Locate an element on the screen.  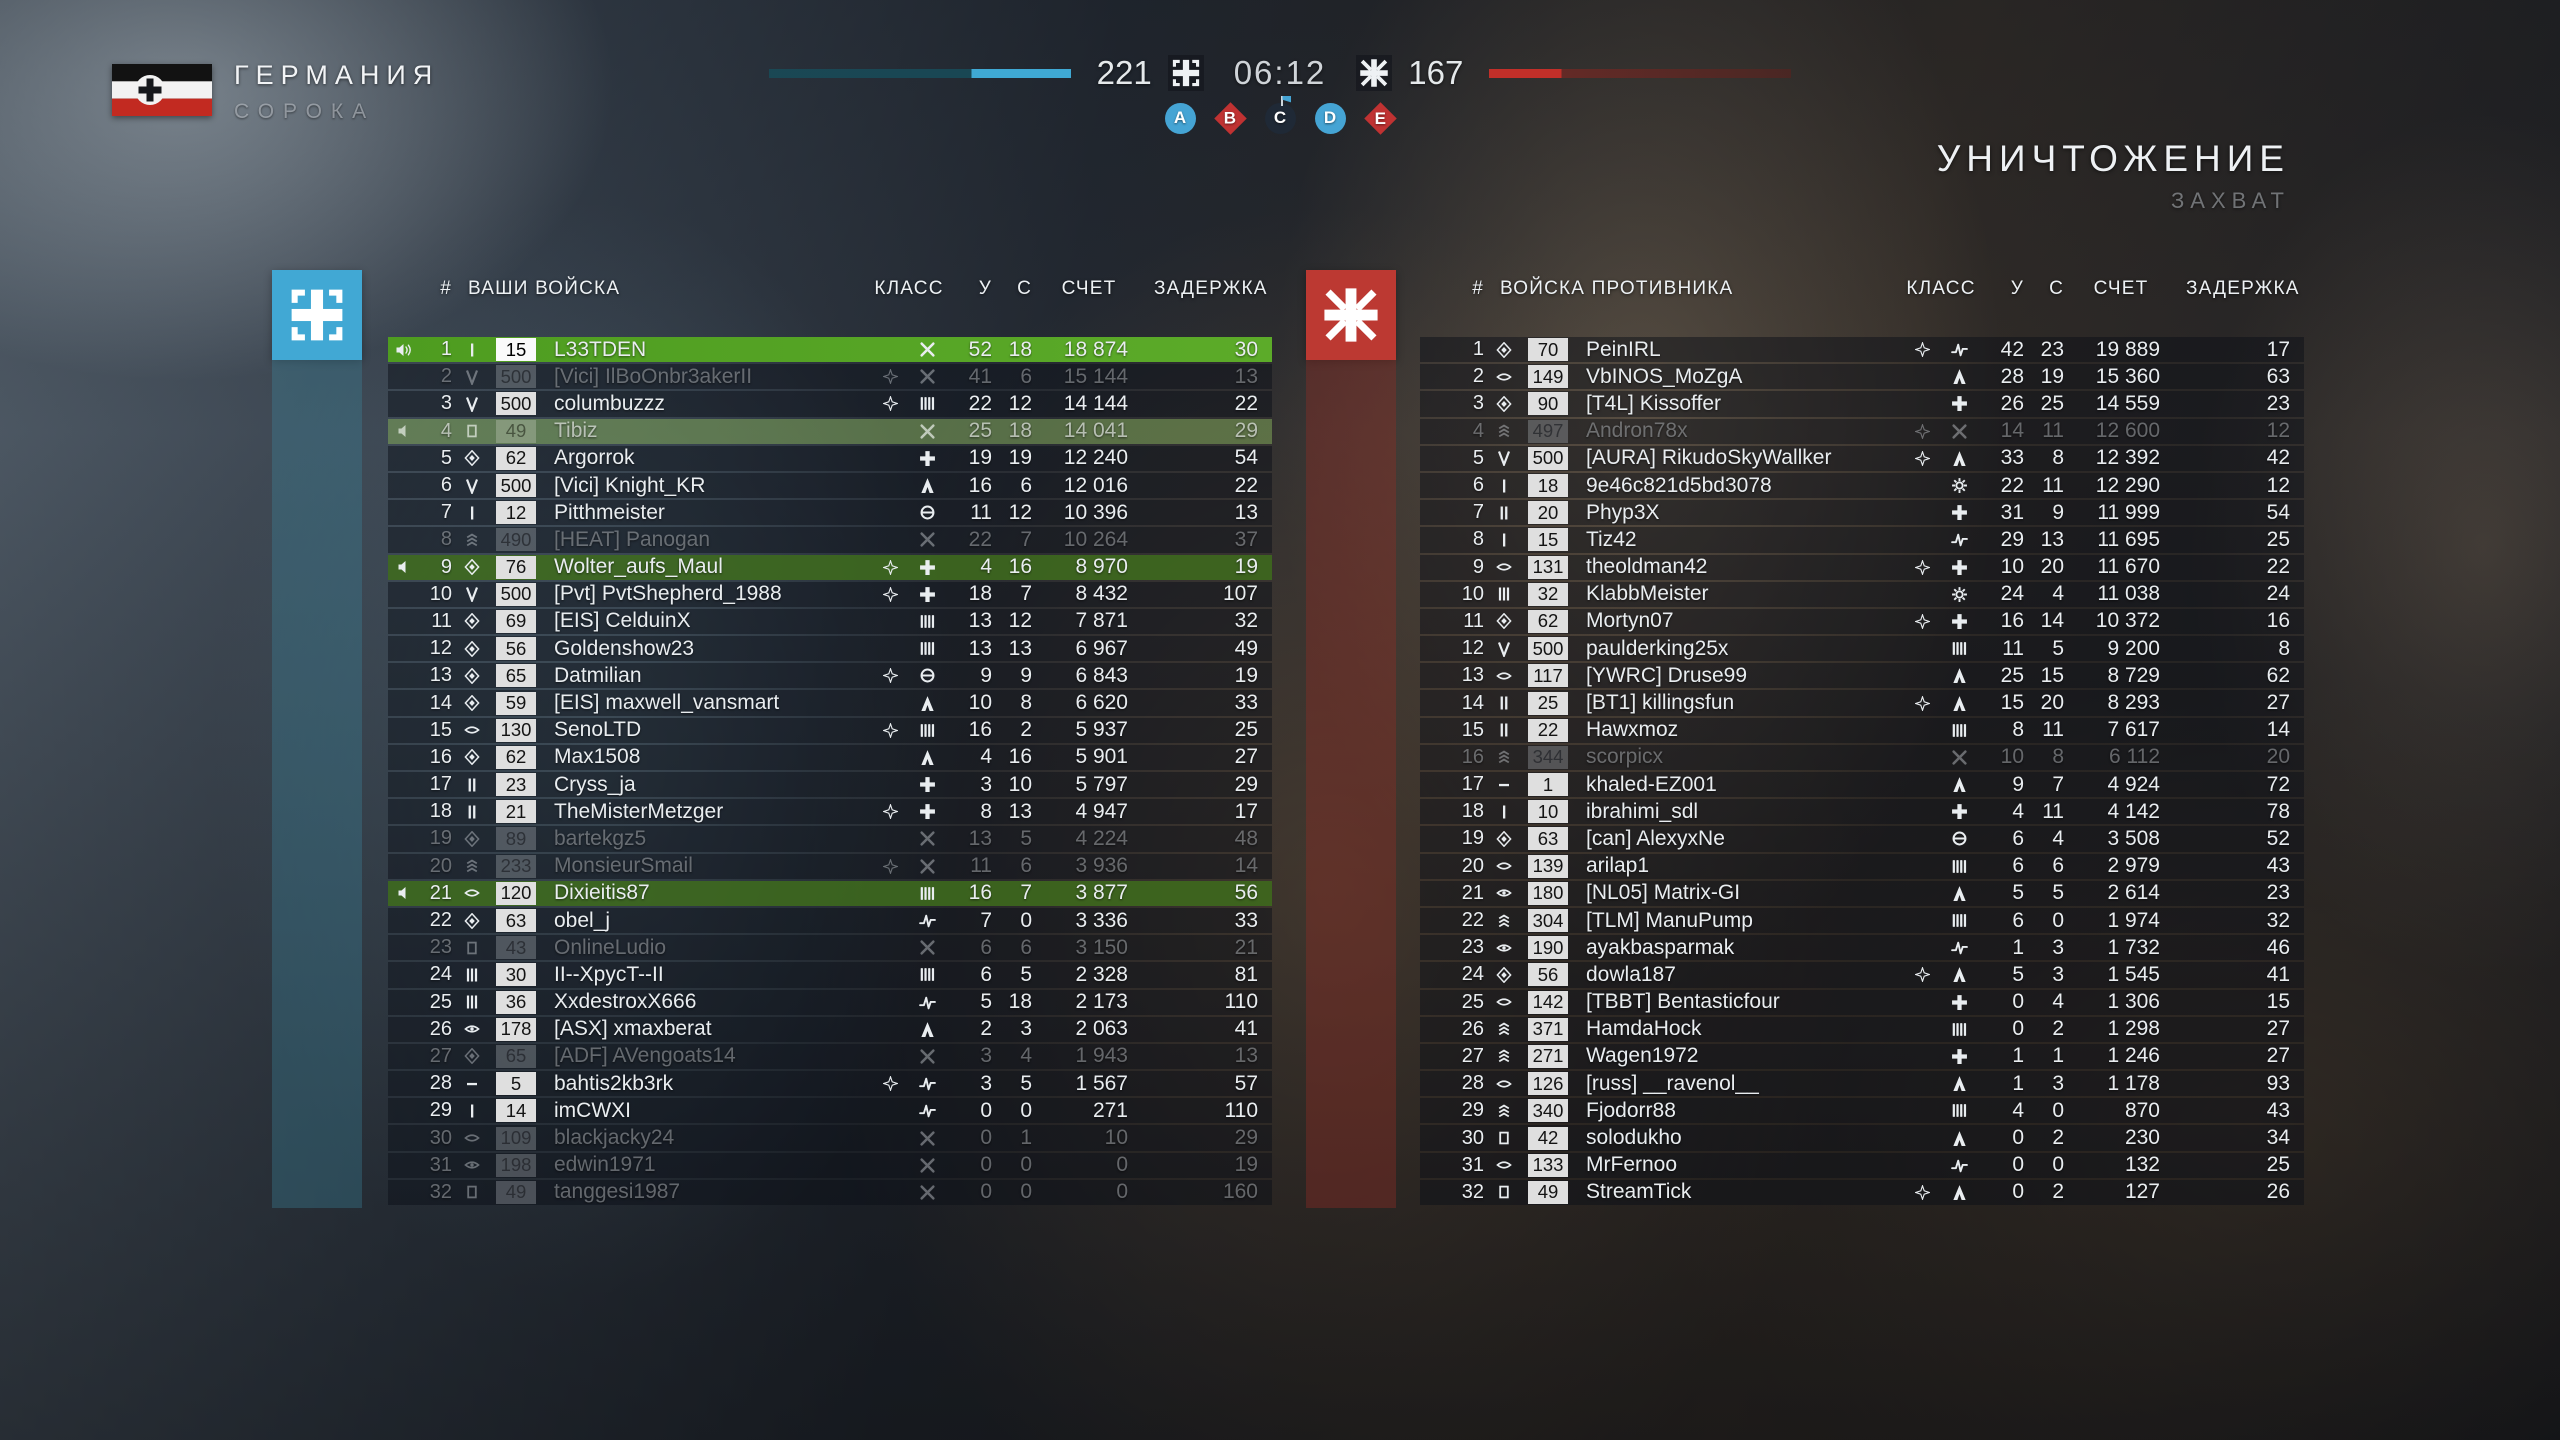
player-row: 28 5 bahtis2kb3rk 3 5 1 567 57 is located at coordinates (830, 1084).